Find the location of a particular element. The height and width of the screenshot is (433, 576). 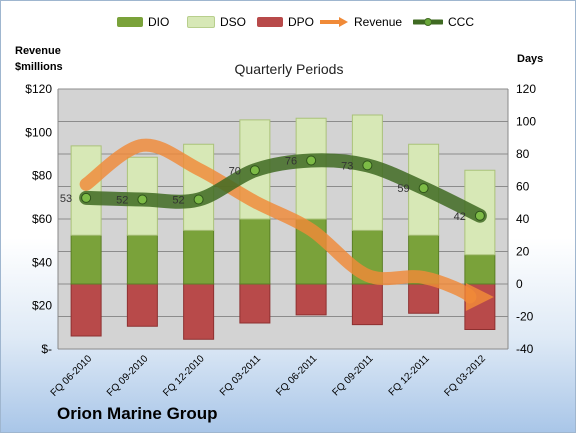

category-label: FQ 06-2011 is located at coordinates (296, 375).